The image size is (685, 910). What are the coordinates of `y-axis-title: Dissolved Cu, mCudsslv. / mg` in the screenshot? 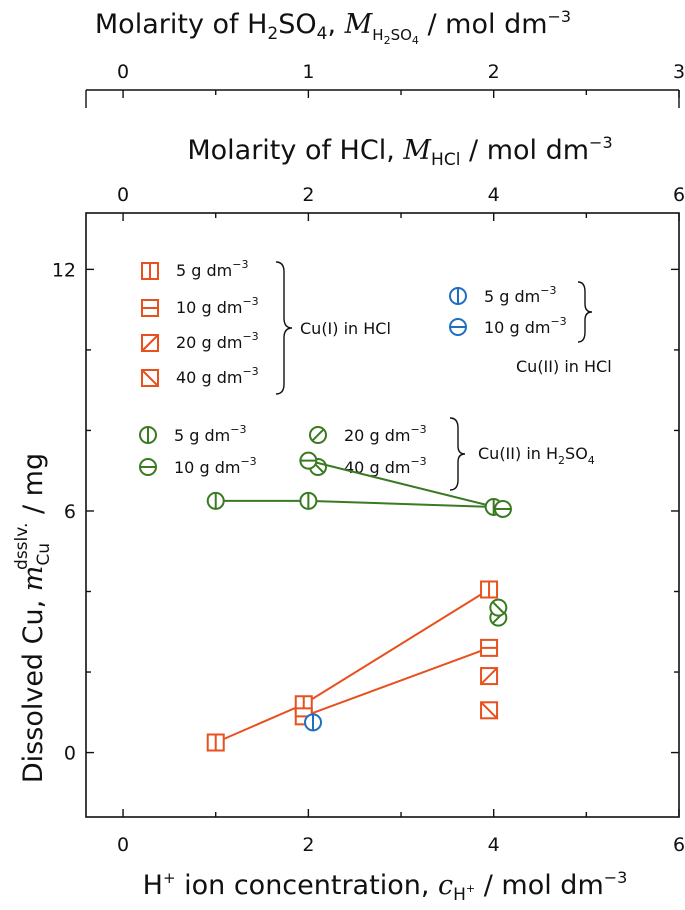 It's located at (33, 618).